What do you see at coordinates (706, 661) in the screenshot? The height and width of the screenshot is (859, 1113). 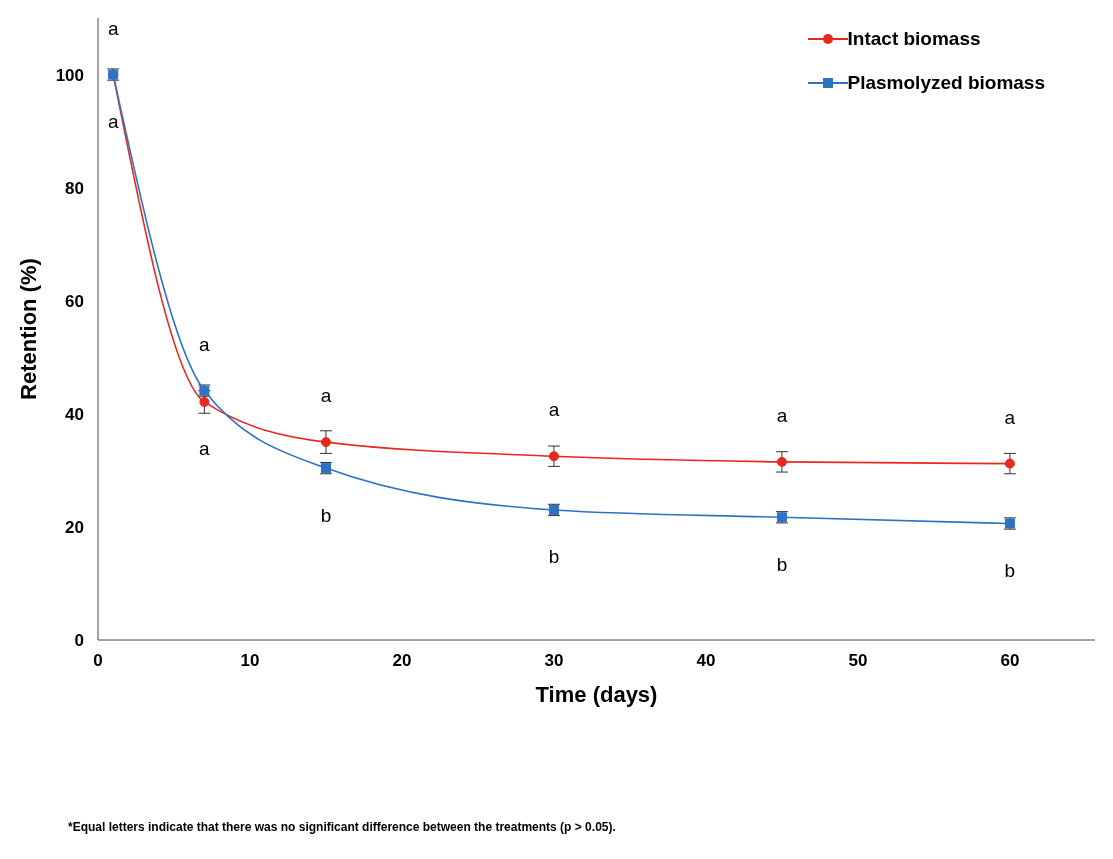 I see `x-tick-label: 40` at bounding box center [706, 661].